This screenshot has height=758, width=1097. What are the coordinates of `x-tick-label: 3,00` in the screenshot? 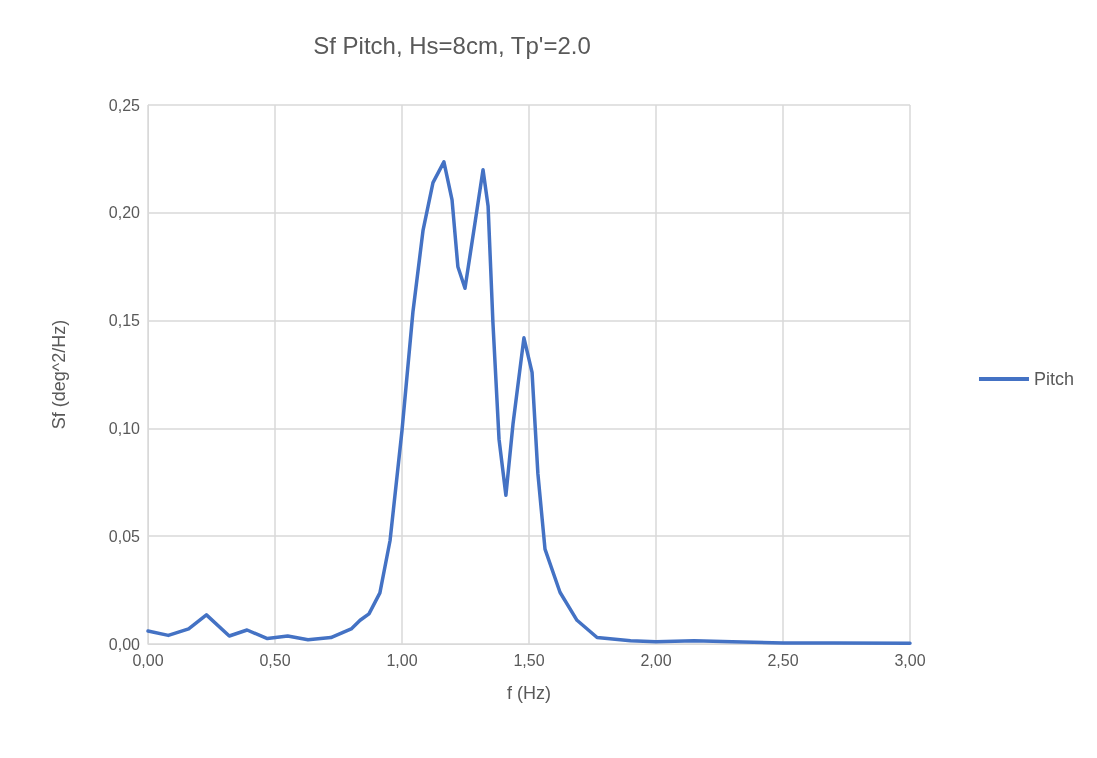 It's located at (910, 660).